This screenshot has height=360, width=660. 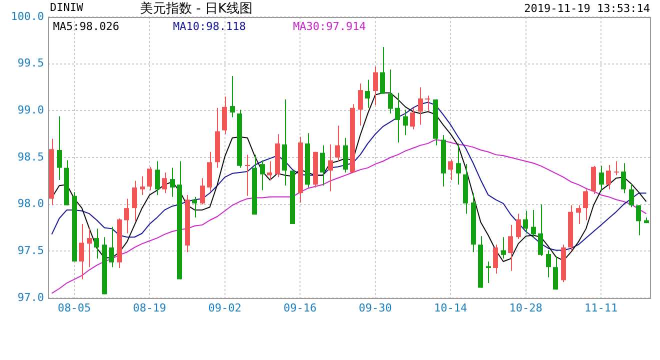 What do you see at coordinates (149, 307) in the screenshot?
I see `x-tick-label: 08-19` at bounding box center [149, 307].